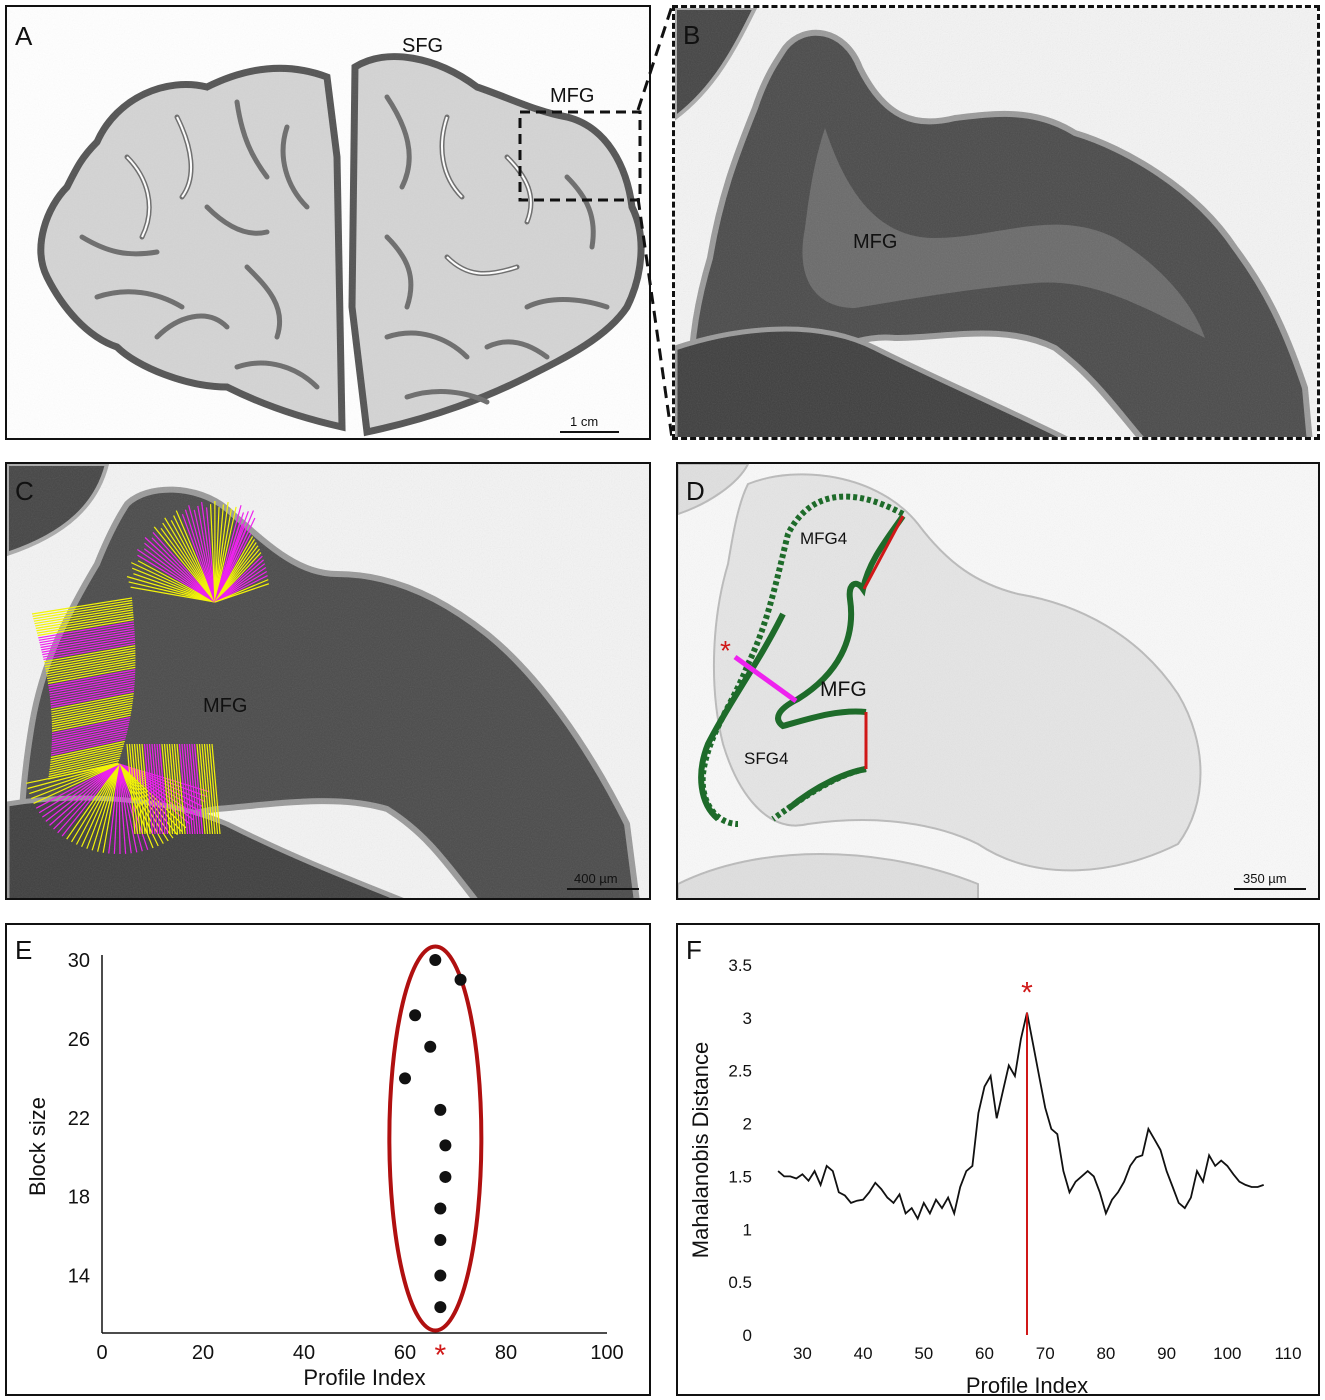  I want to click on panel-label-a: A, so click(24, 36).